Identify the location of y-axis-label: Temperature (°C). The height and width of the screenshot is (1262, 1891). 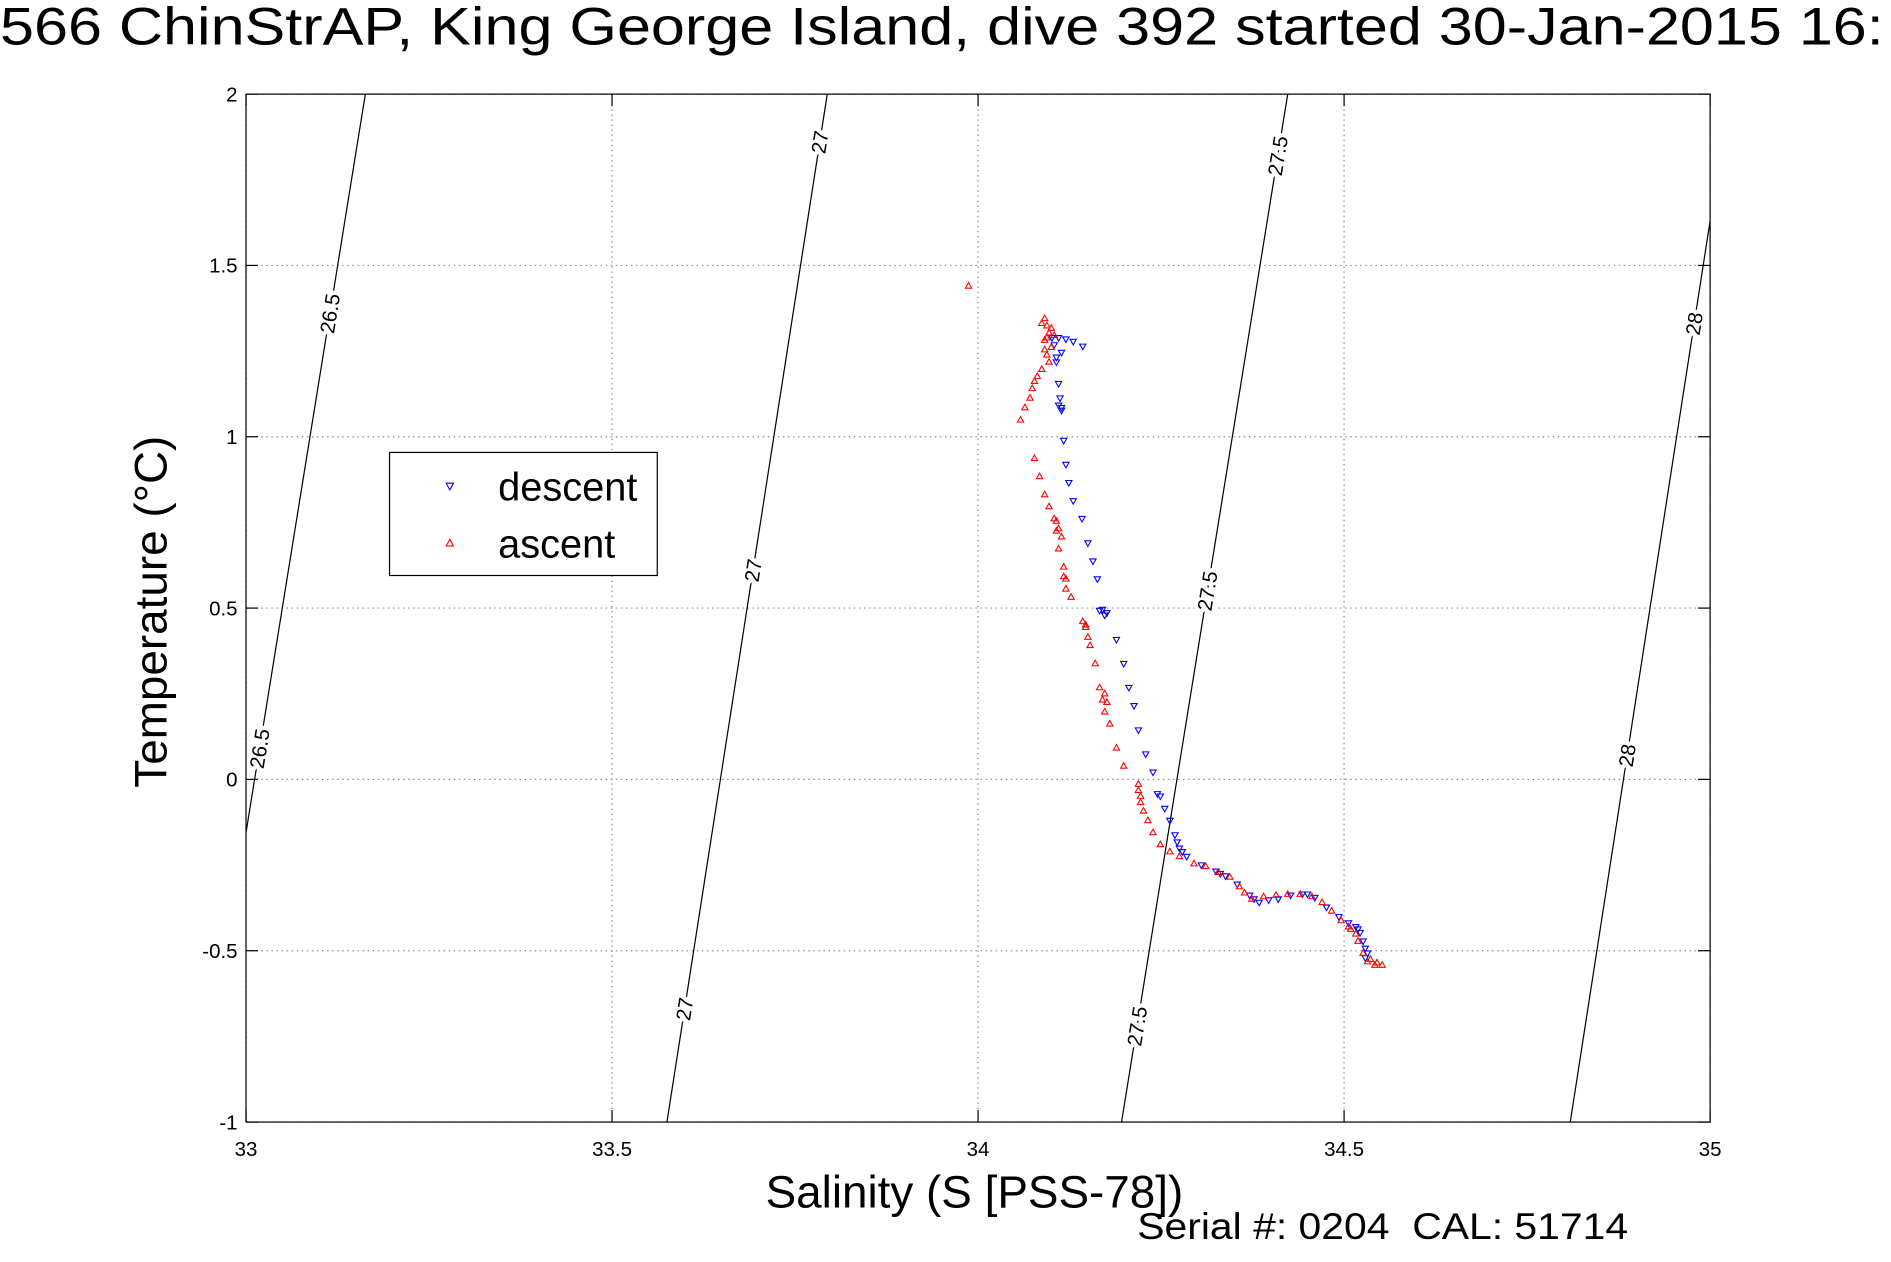
(150, 612).